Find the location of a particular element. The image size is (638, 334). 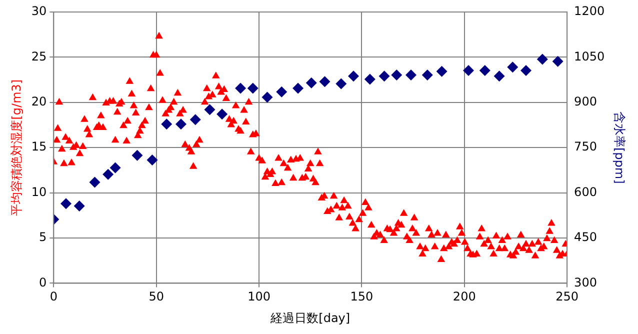

y2-tick-label: 1200 is located at coordinates (589, 11).